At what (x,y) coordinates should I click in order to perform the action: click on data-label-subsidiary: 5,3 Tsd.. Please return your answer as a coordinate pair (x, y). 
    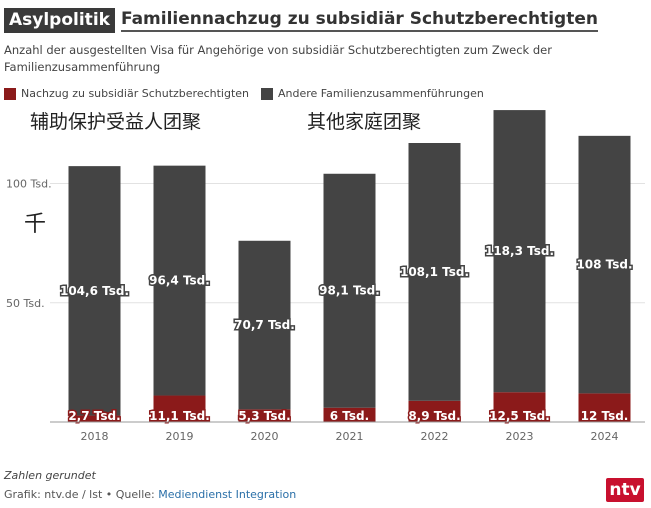
    Looking at the image, I should click on (264, 416).